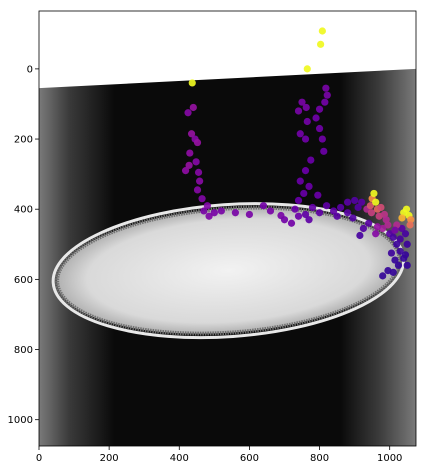 The height and width of the screenshot is (469, 425). What do you see at coordinates (249, 458) in the screenshot?
I see `x-tick-label: 600` at bounding box center [249, 458].